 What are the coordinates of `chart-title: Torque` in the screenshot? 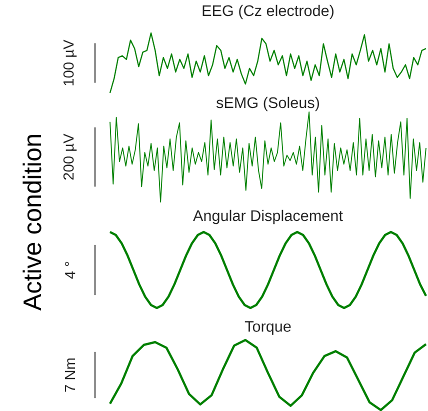 It's located at (267, 328).